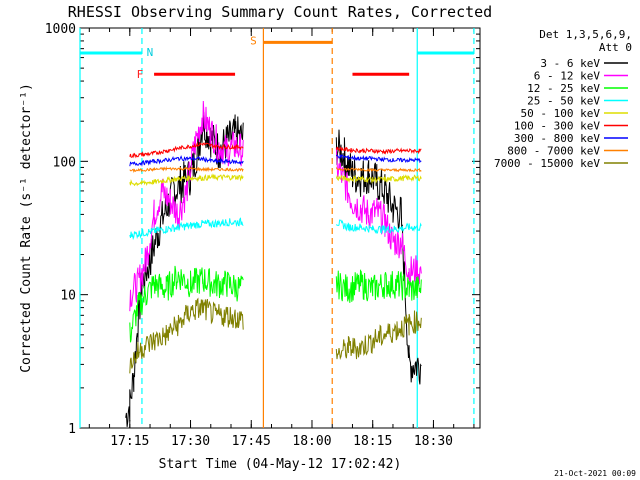  What do you see at coordinates (60, 29) in the screenshot?
I see `y-tick-label: 1000` at bounding box center [60, 29].